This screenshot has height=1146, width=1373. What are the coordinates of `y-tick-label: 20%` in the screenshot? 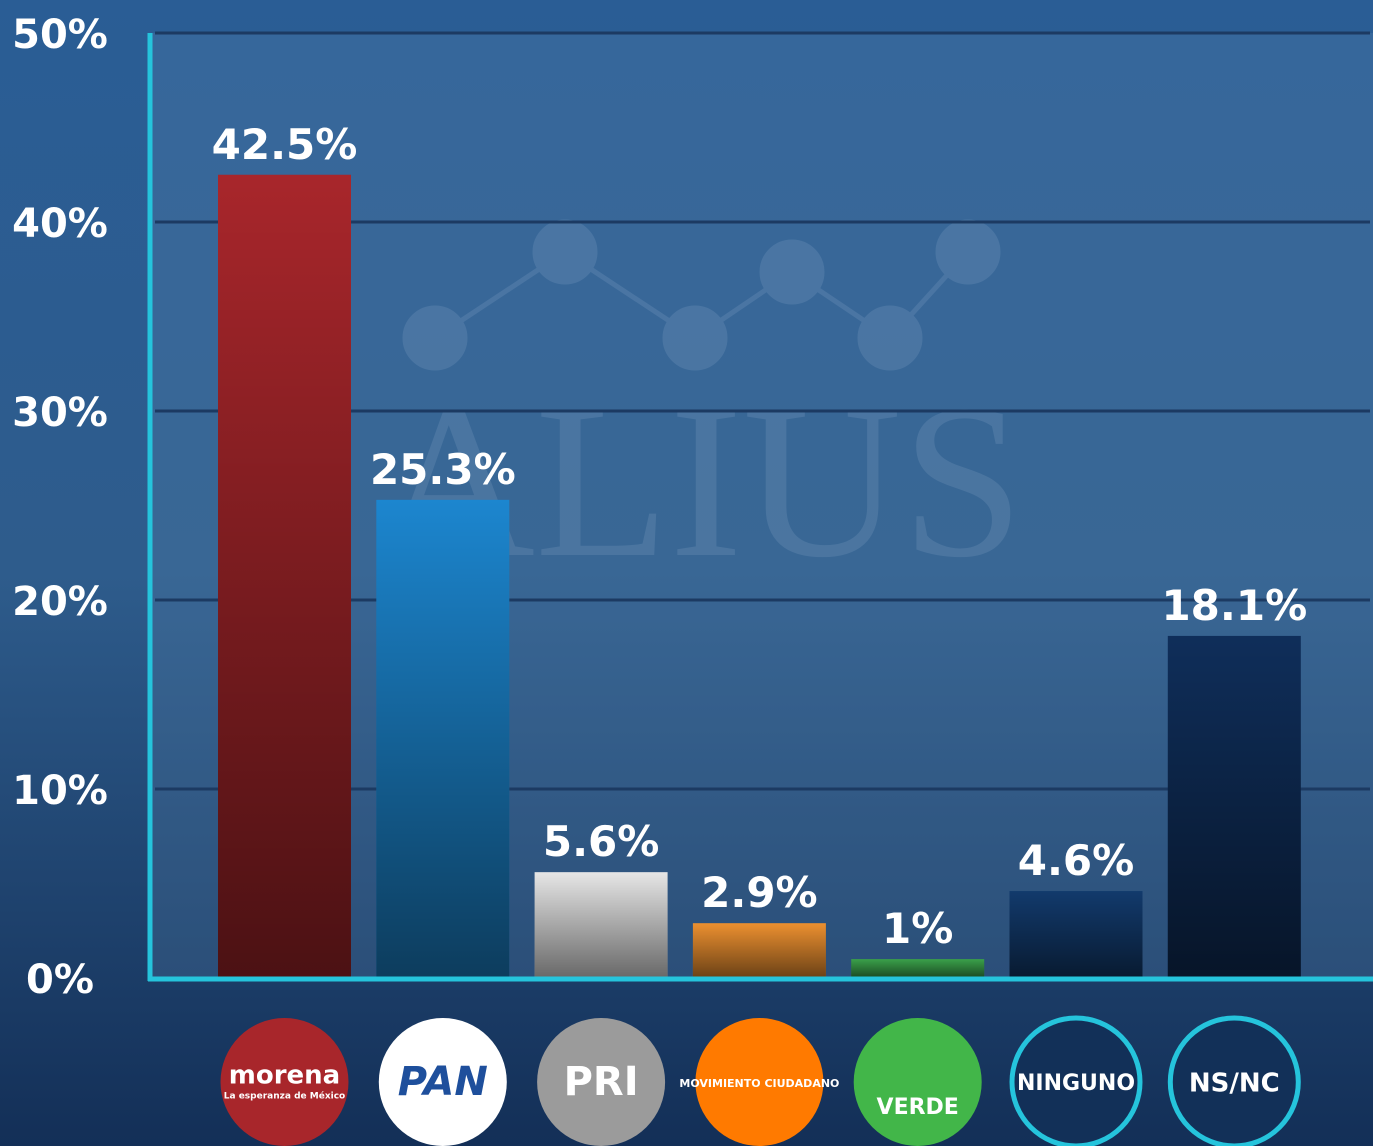 It's located at (60, 602).